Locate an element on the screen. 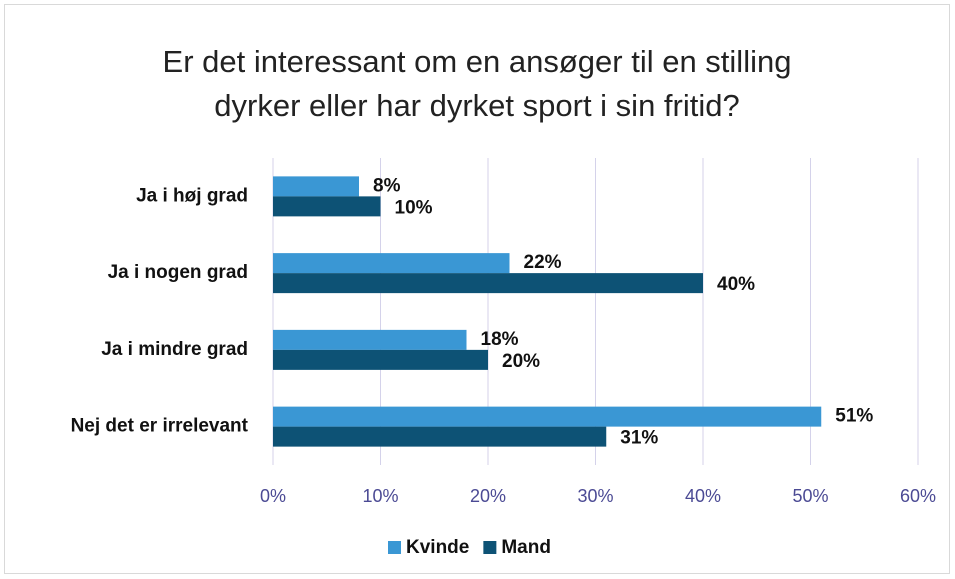 The height and width of the screenshot is (579, 955). data-label: 8% is located at coordinates (387, 185).